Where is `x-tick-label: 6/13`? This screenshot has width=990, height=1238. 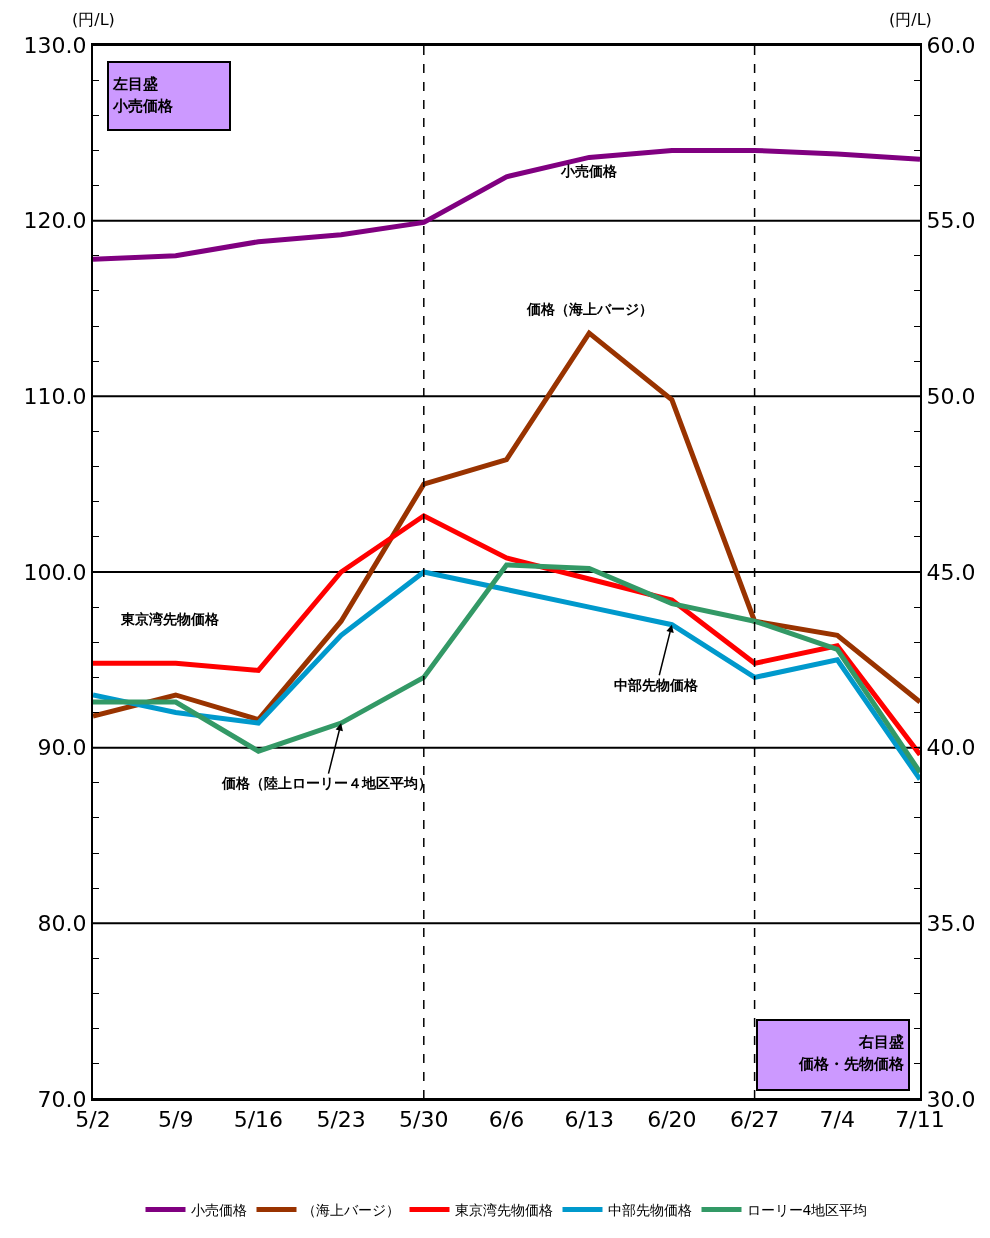 x-tick-label: 6/13 is located at coordinates (589, 1120).